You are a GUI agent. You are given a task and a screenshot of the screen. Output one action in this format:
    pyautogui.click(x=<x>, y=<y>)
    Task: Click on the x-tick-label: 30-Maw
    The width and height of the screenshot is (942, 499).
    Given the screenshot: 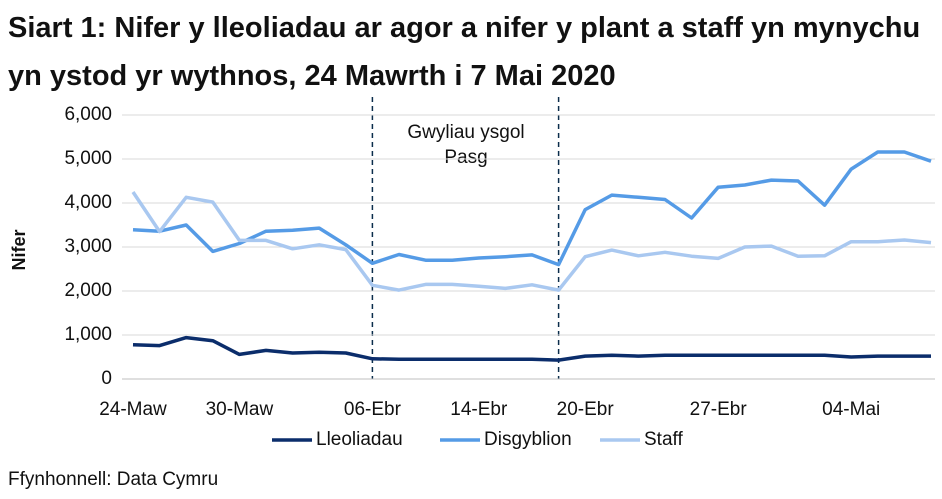 What is the action you would take?
    pyautogui.click(x=240, y=409)
    